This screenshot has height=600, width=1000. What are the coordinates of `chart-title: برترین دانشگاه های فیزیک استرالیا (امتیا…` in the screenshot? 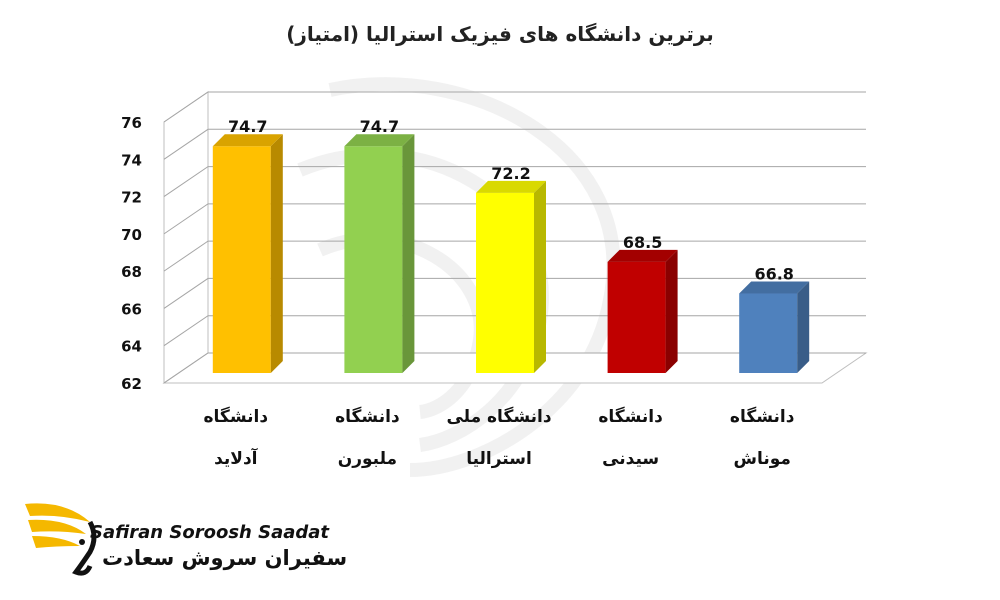 It's located at (500, 34).